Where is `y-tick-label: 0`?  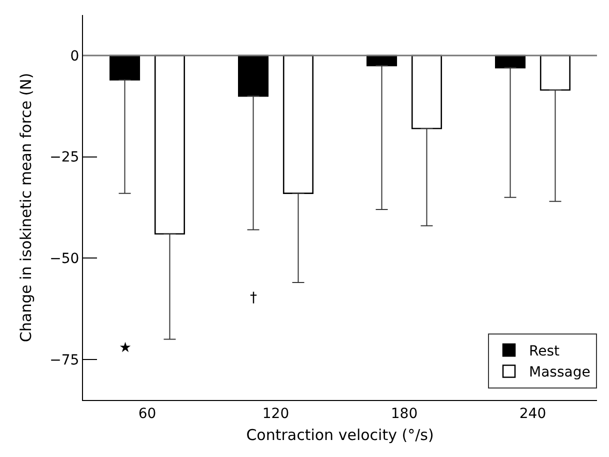
y-tick-label: 0 is located at coordinates (75, 56).